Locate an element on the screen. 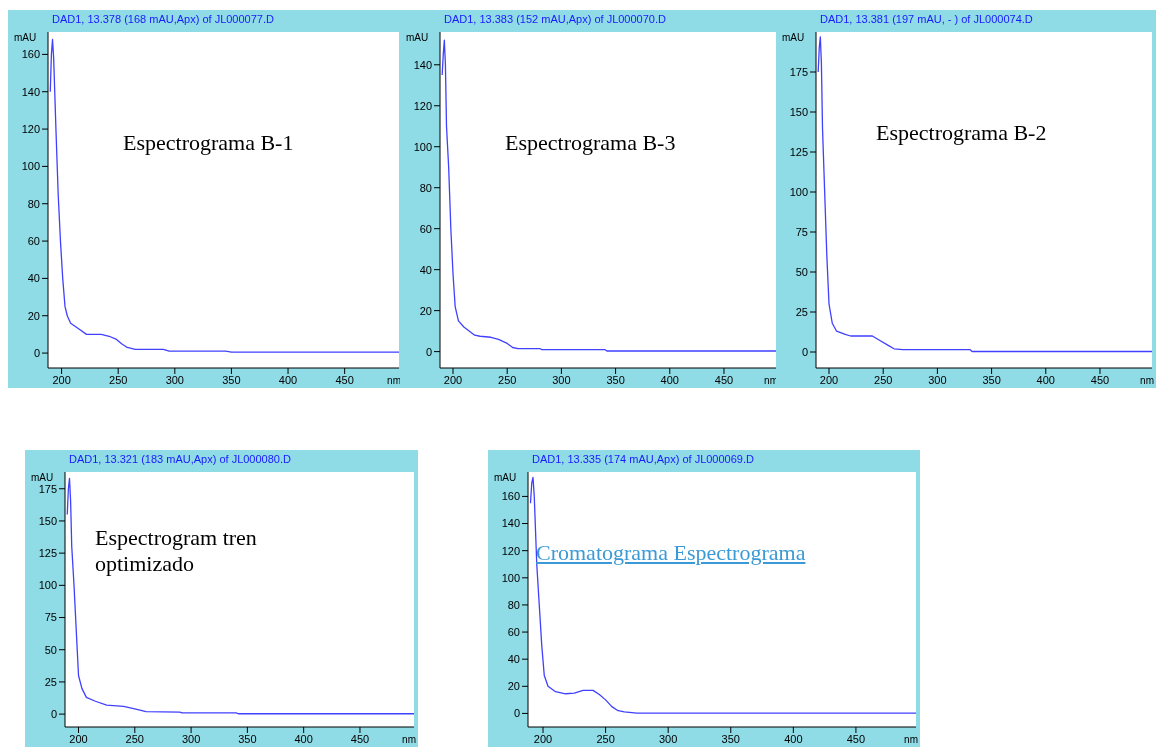 This screenshot has height=747, width=1156. chart-title: DAD1, 13.321 (183 mAU,Apx) of JL000080.D is located at coordinates (180, 459).